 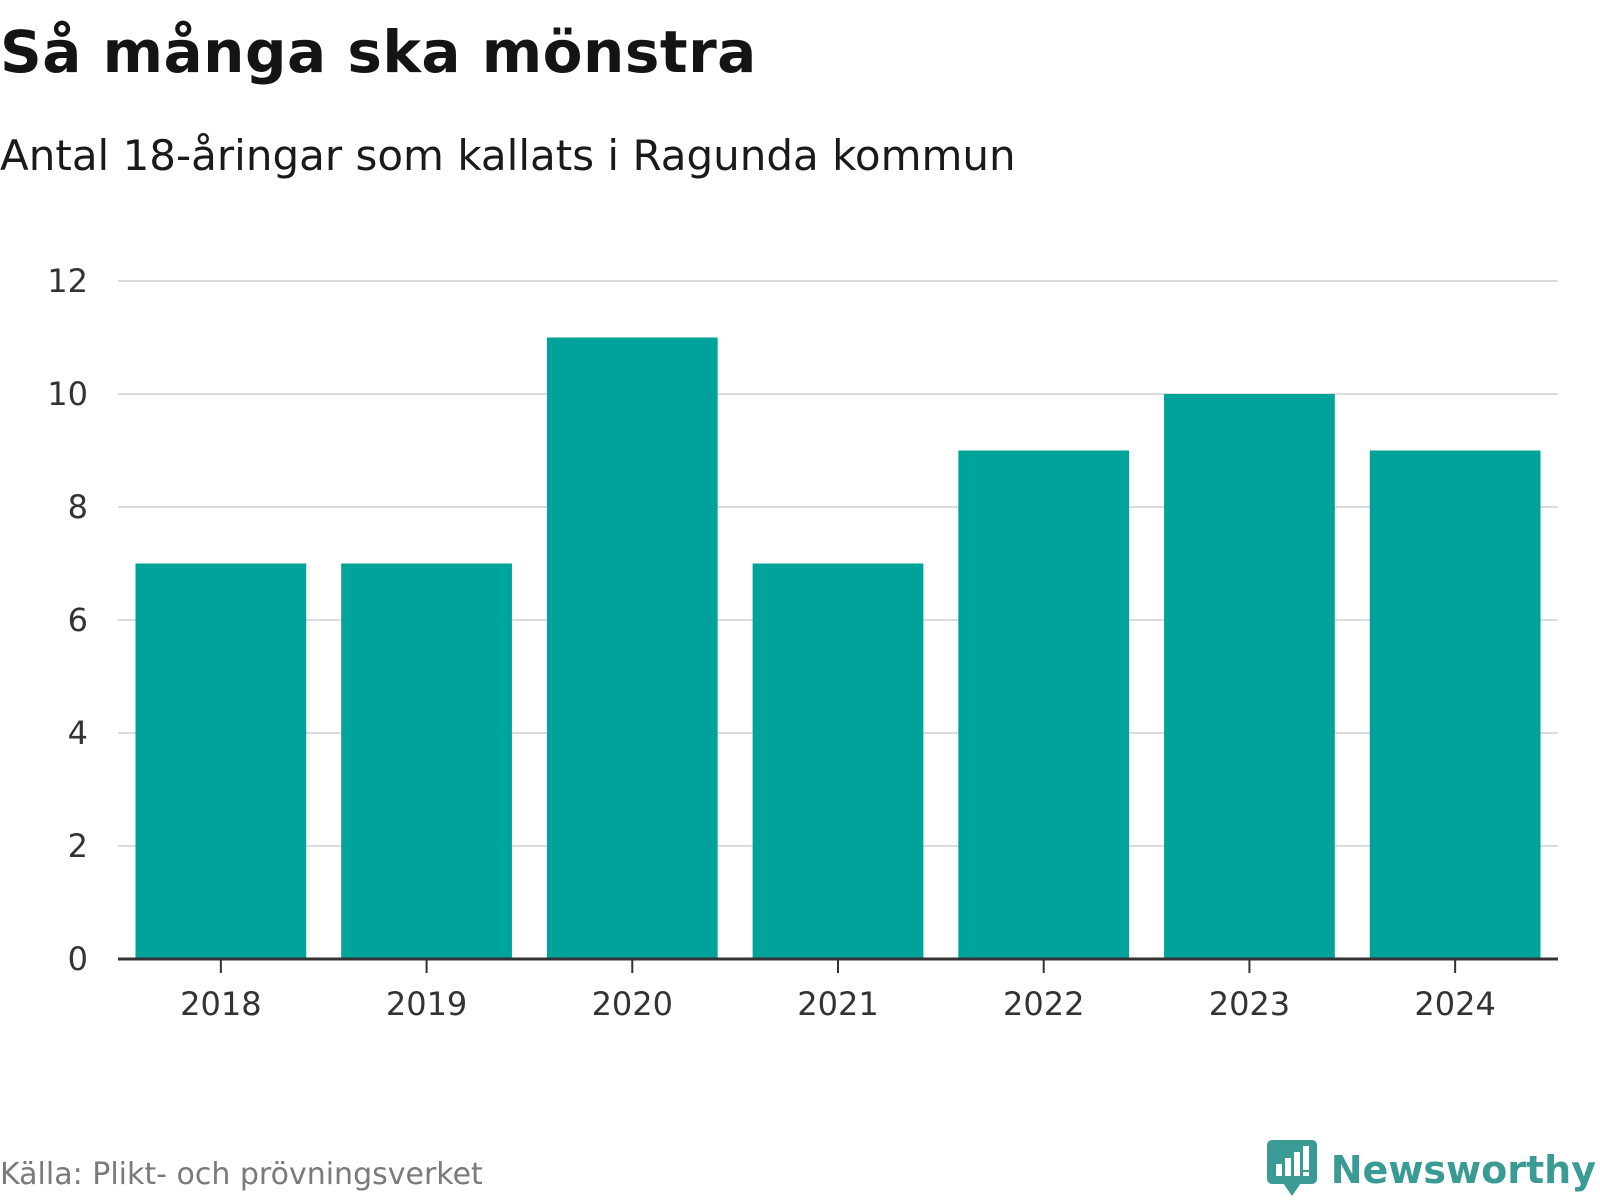 What do you see at coordinates (1291, 1170) in the screenshot?
I see `newsworthy-logo-icon` at bounding box center [1291, 1170].